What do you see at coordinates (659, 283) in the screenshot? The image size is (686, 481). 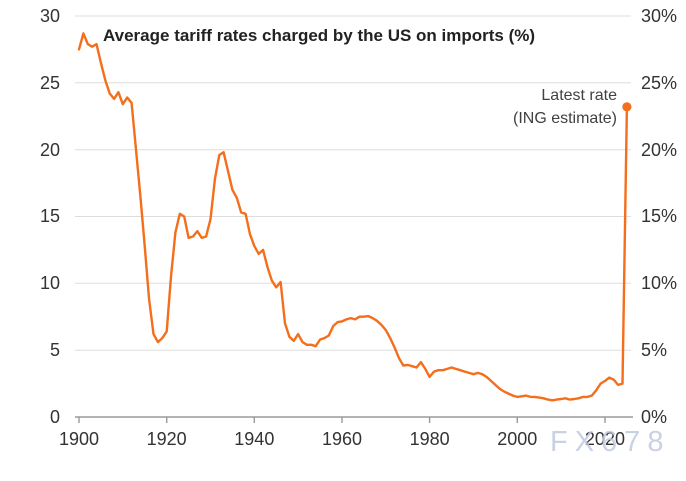 I see `y-axis-right-tick-label: 10%` at bounding box center [659, 283].